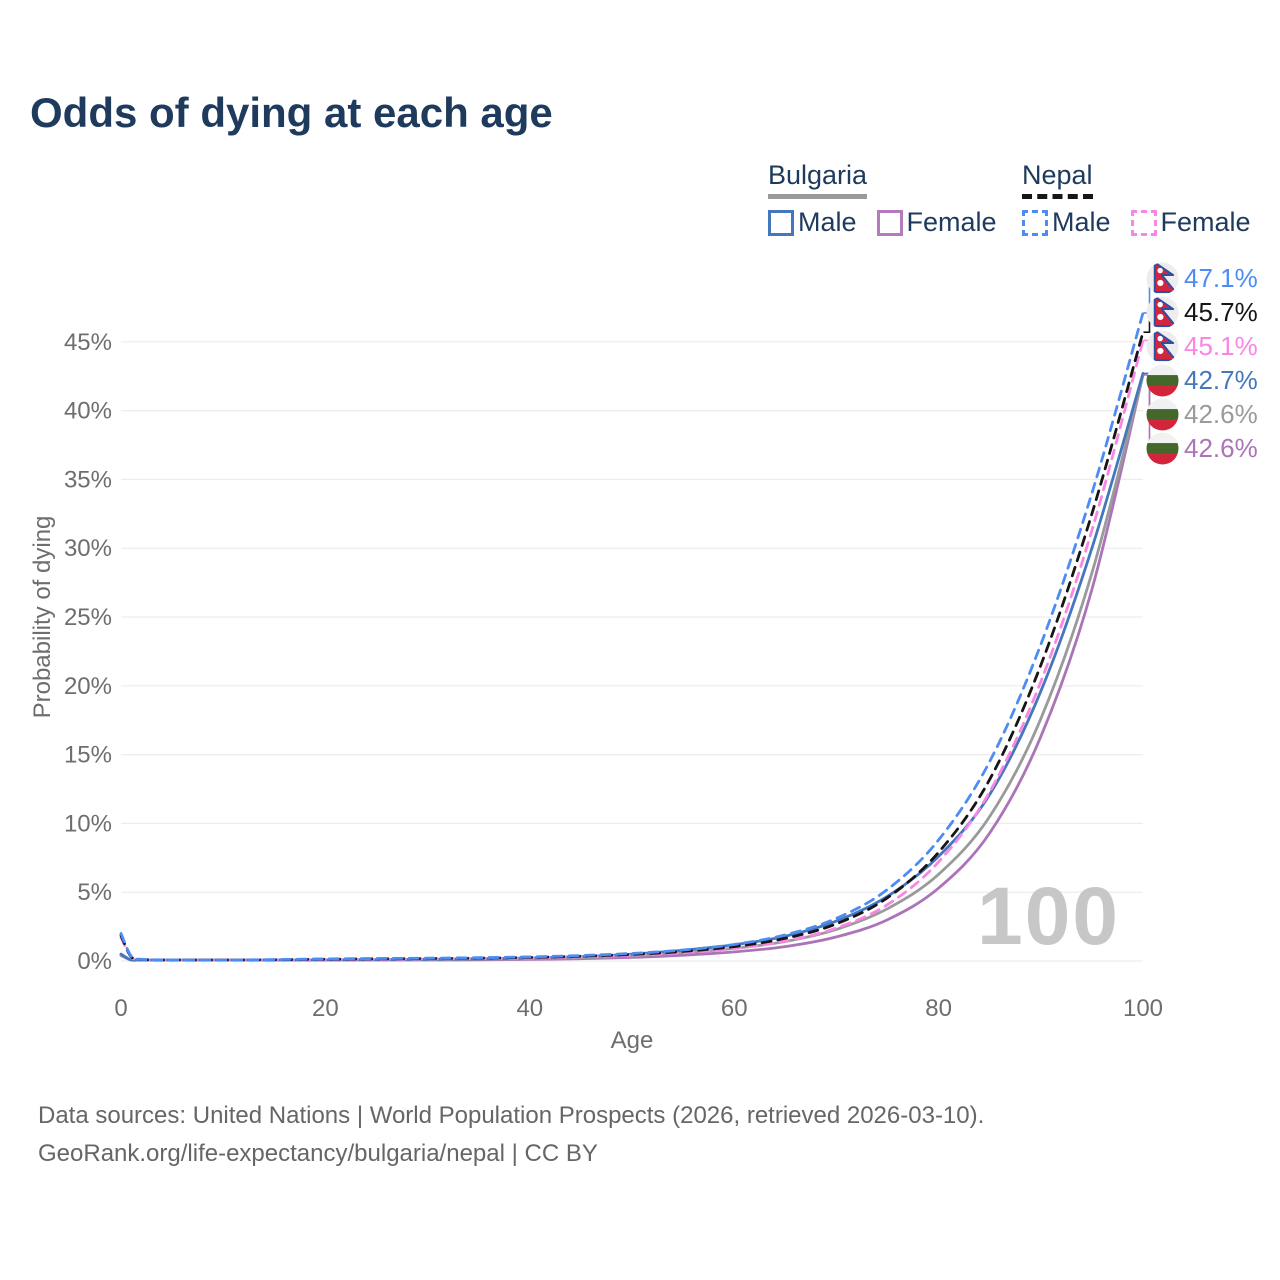 The width and height of the screenshot is (1280, 1280). I want to click on y-axis-title: Probability of dying, so click(42, 617).